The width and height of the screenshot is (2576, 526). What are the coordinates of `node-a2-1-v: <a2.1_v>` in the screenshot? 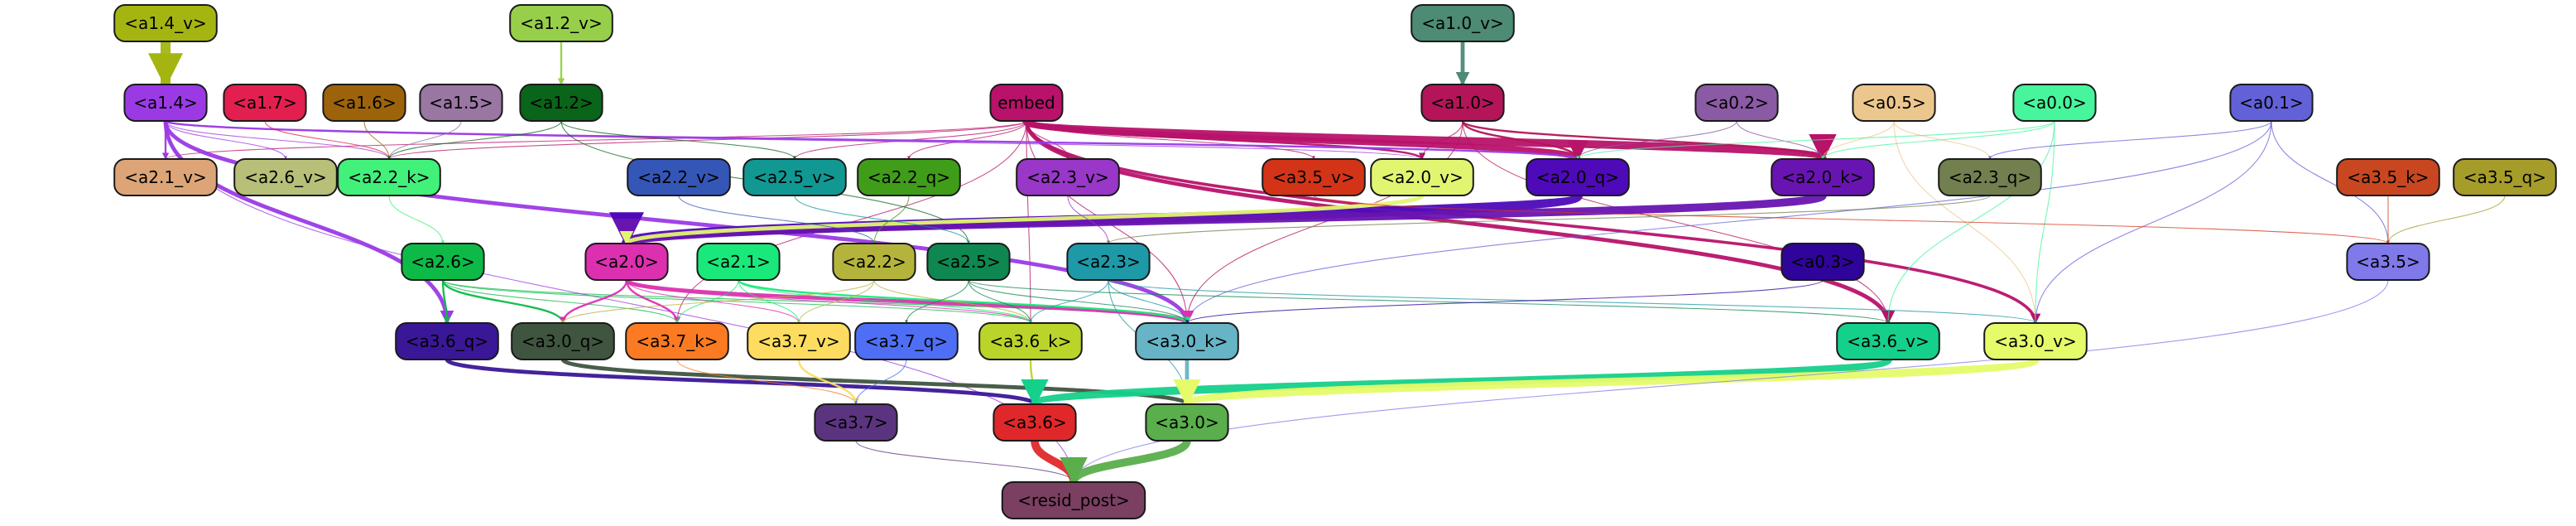 It's located at (165, 177).